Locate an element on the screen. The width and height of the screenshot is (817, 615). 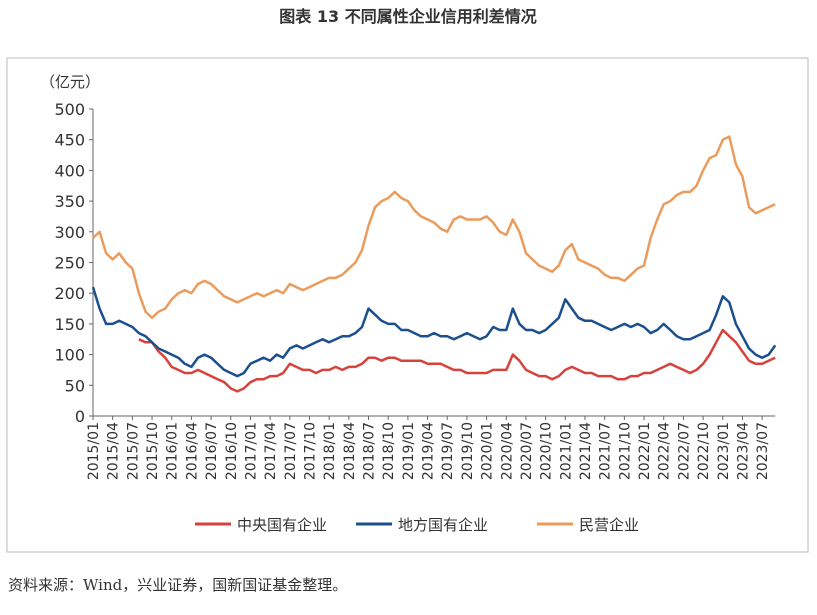
x-tick-label: 2015/07 is located at coordinates (133, 451).